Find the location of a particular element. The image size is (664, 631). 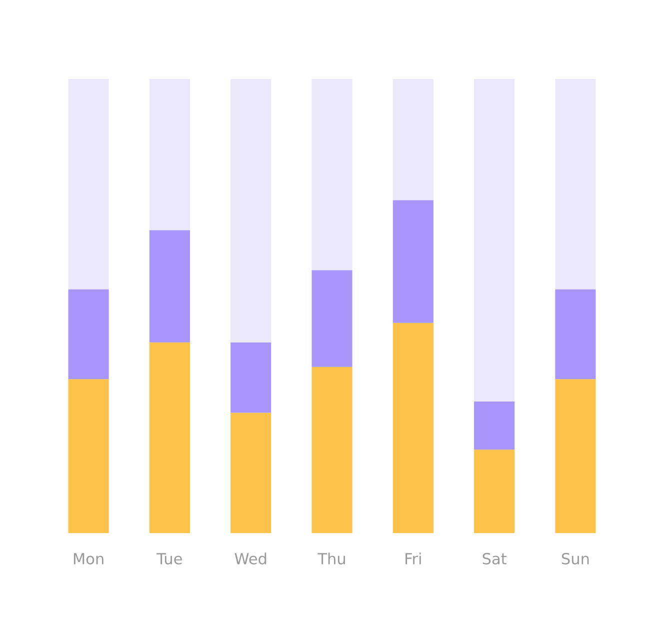

x-tick-label: Fri is located at coordinates (413, 558).